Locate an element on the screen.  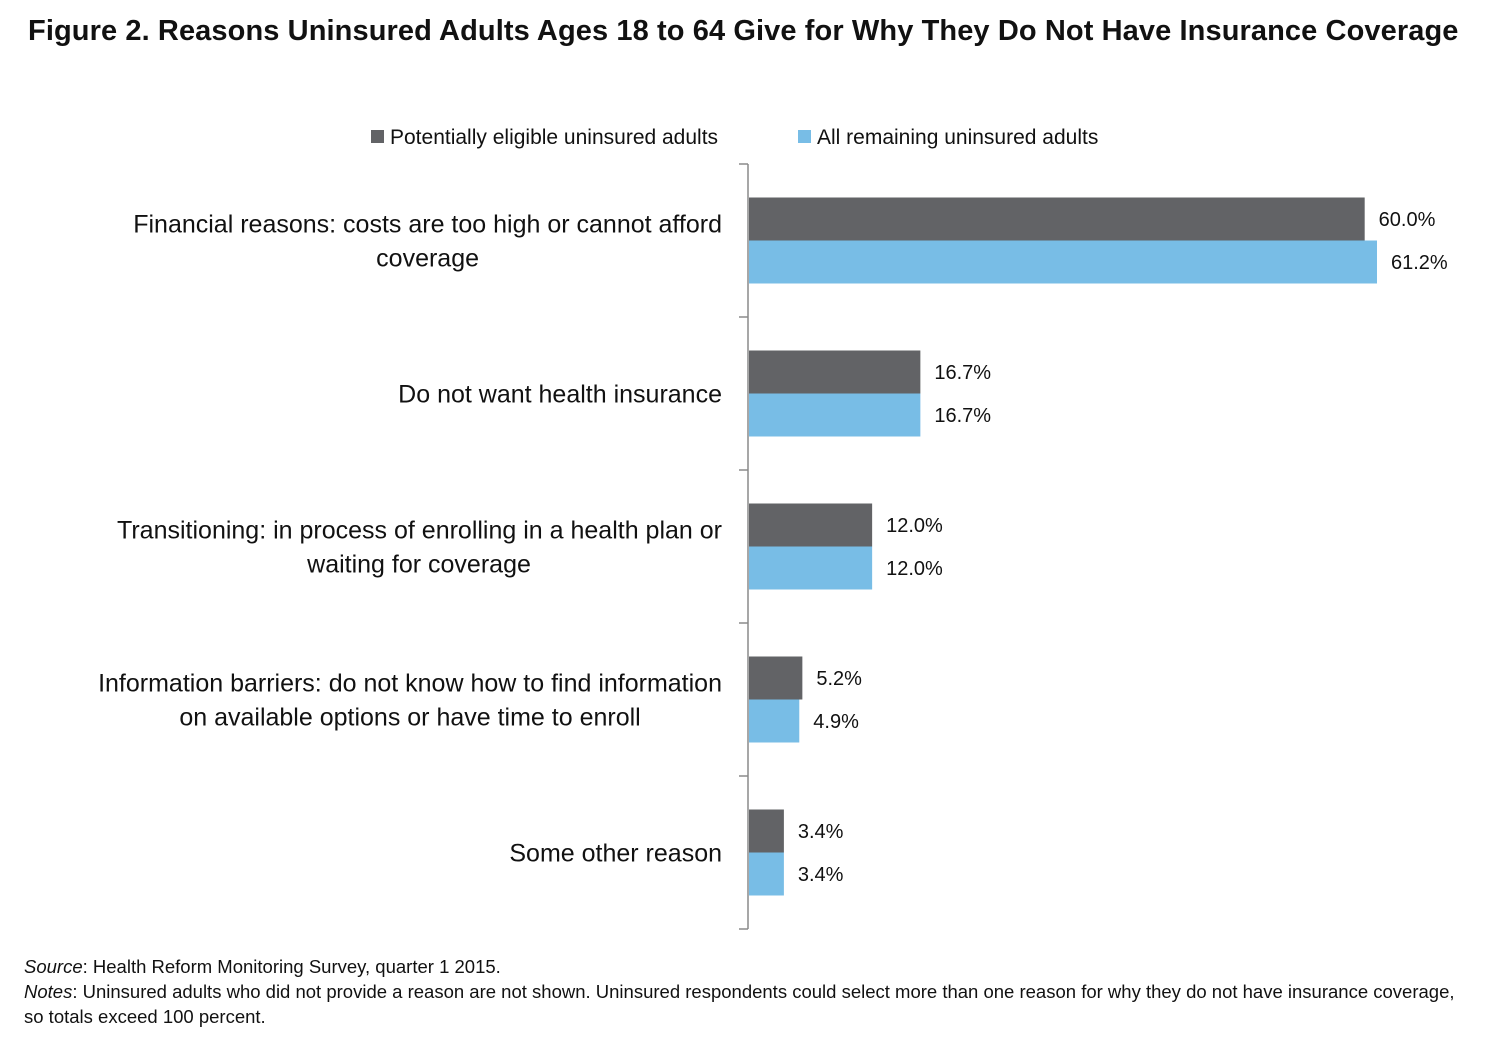
source-label: Source is located at coordinates (53, 966).